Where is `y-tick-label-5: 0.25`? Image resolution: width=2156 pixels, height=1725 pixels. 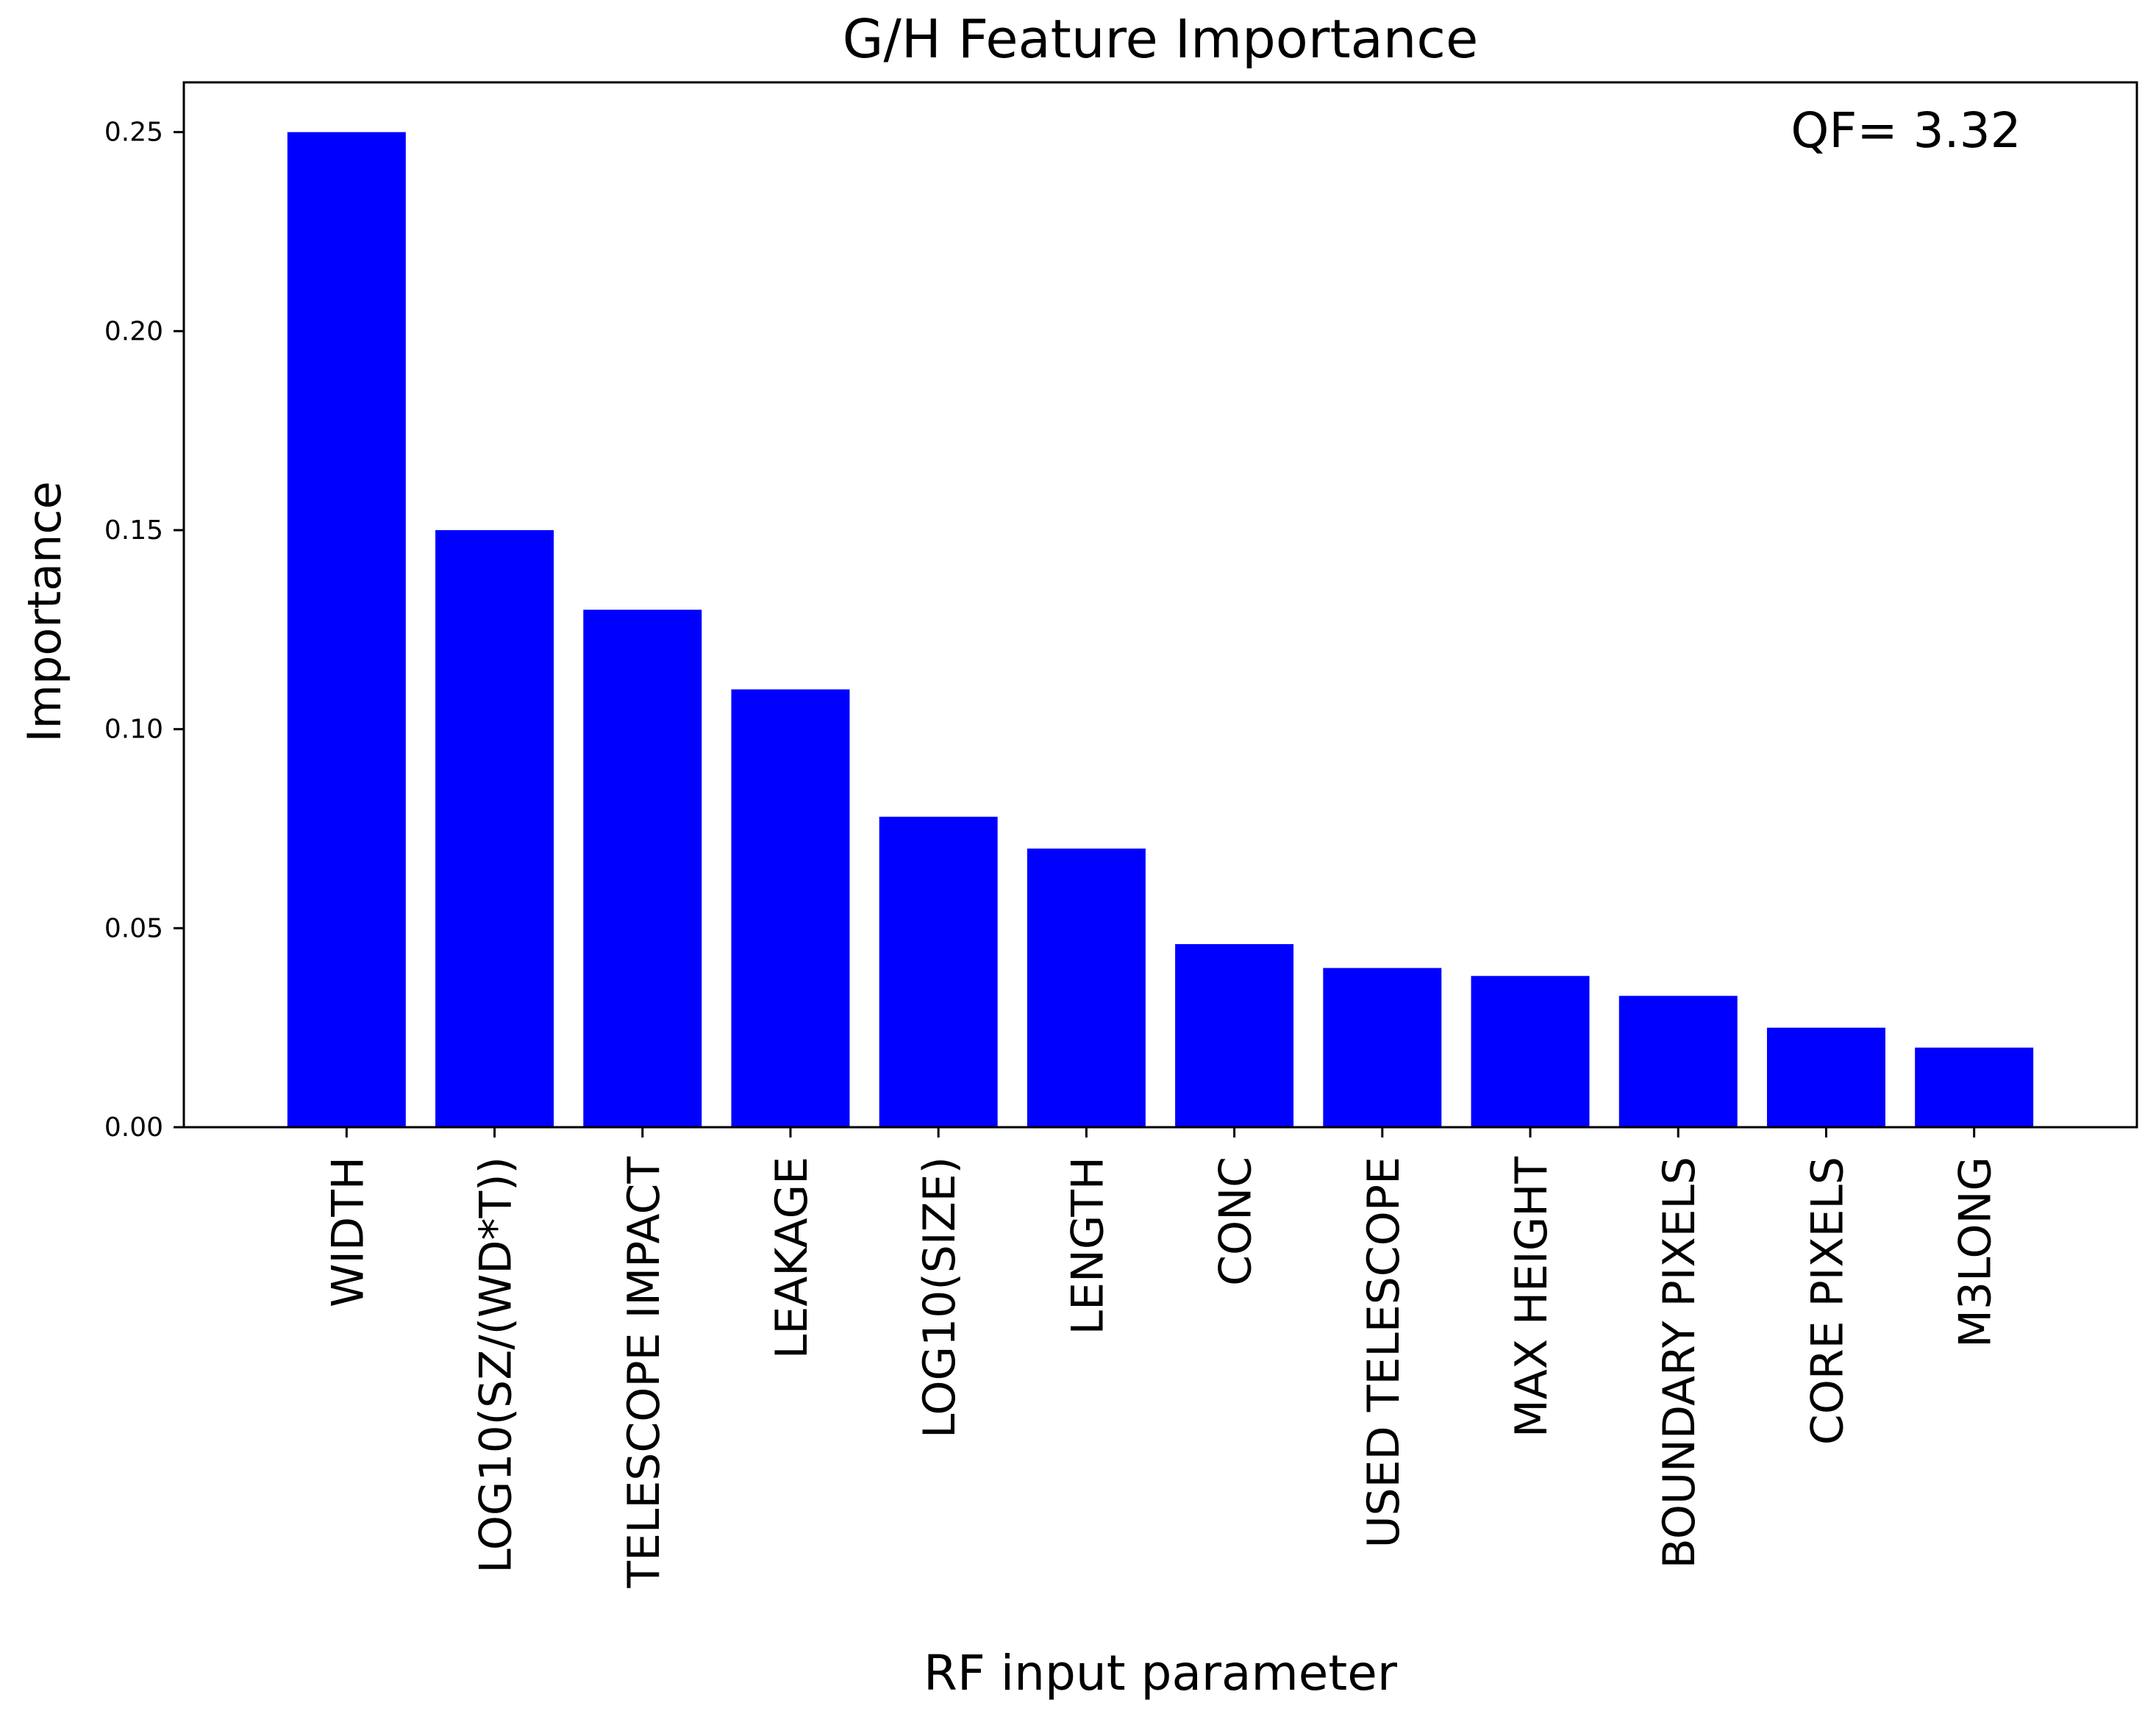
y-tick-label-5: 0.25 is located at coordinates (133, 133).